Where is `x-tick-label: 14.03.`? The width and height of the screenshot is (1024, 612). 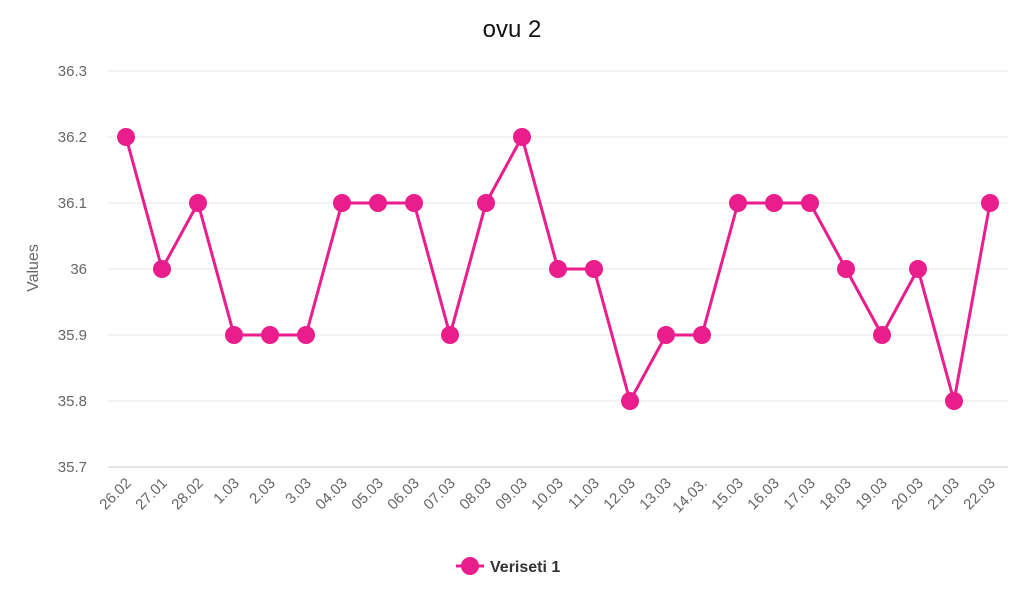 x-tick-label: 14.03. is located at coordinates (690, 496).